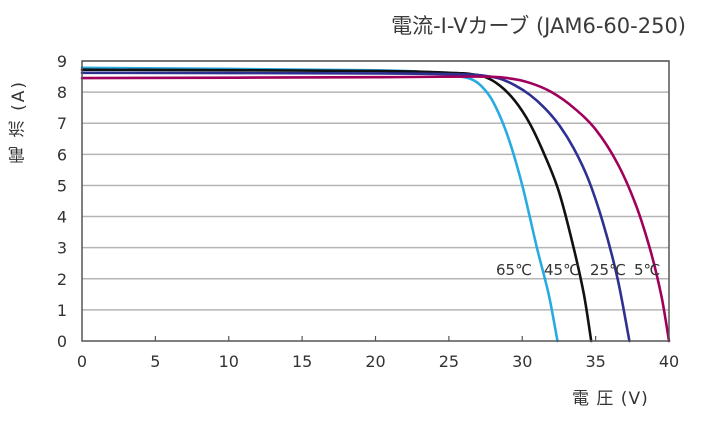 The width and height of the screenshot is (710, 439). What do you see at coordinates (62, 123) in the screenshot?
I see `y-tick-label-7: 7` at bounding box center [62, 123].